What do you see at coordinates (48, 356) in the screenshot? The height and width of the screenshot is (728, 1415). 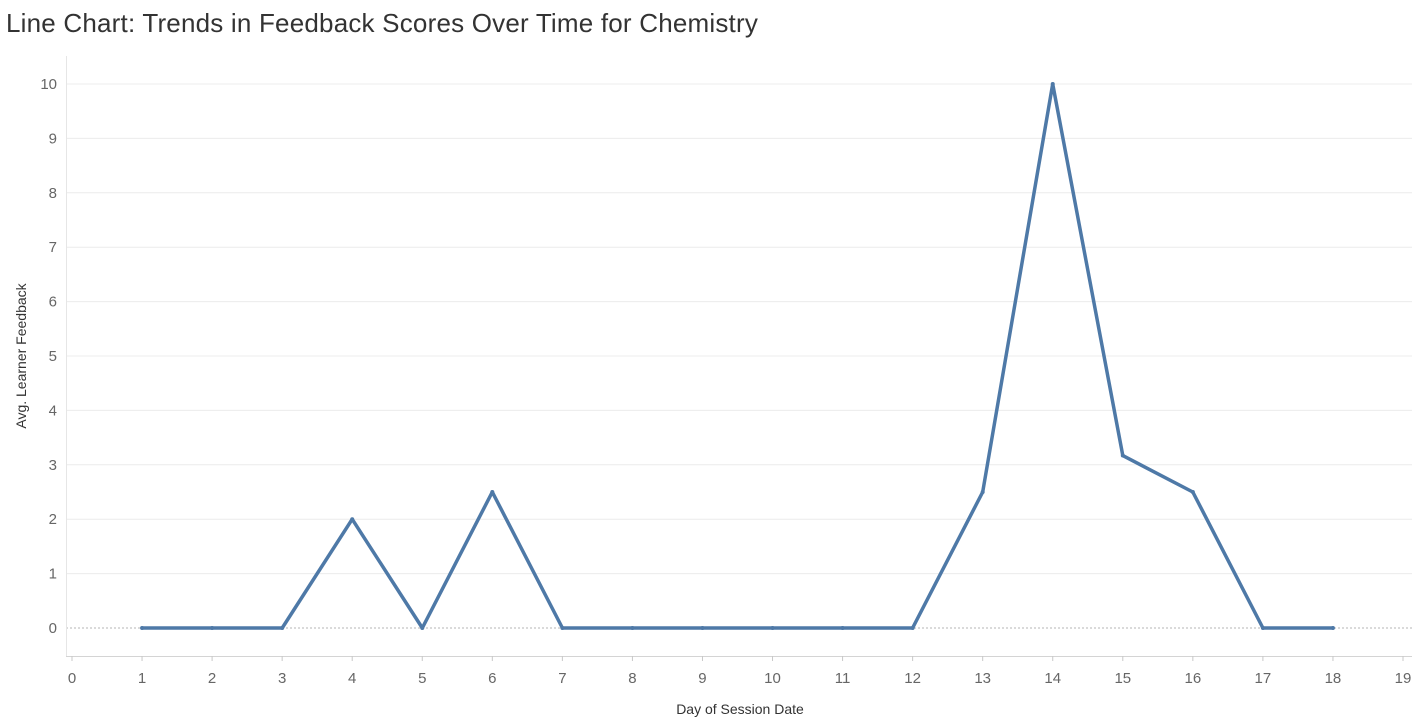 I see `y-axis-ticks: 0 1 2 3 4 5 6 7 8 9 10` at bounding box center [48, 356].